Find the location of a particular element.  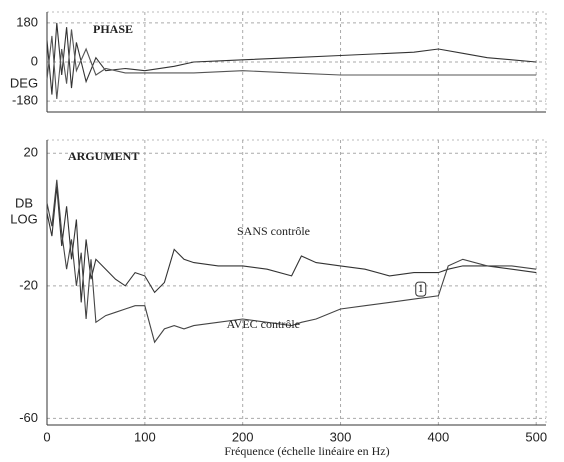

y-tick-label: 20 is located at coordinates (31, 152).